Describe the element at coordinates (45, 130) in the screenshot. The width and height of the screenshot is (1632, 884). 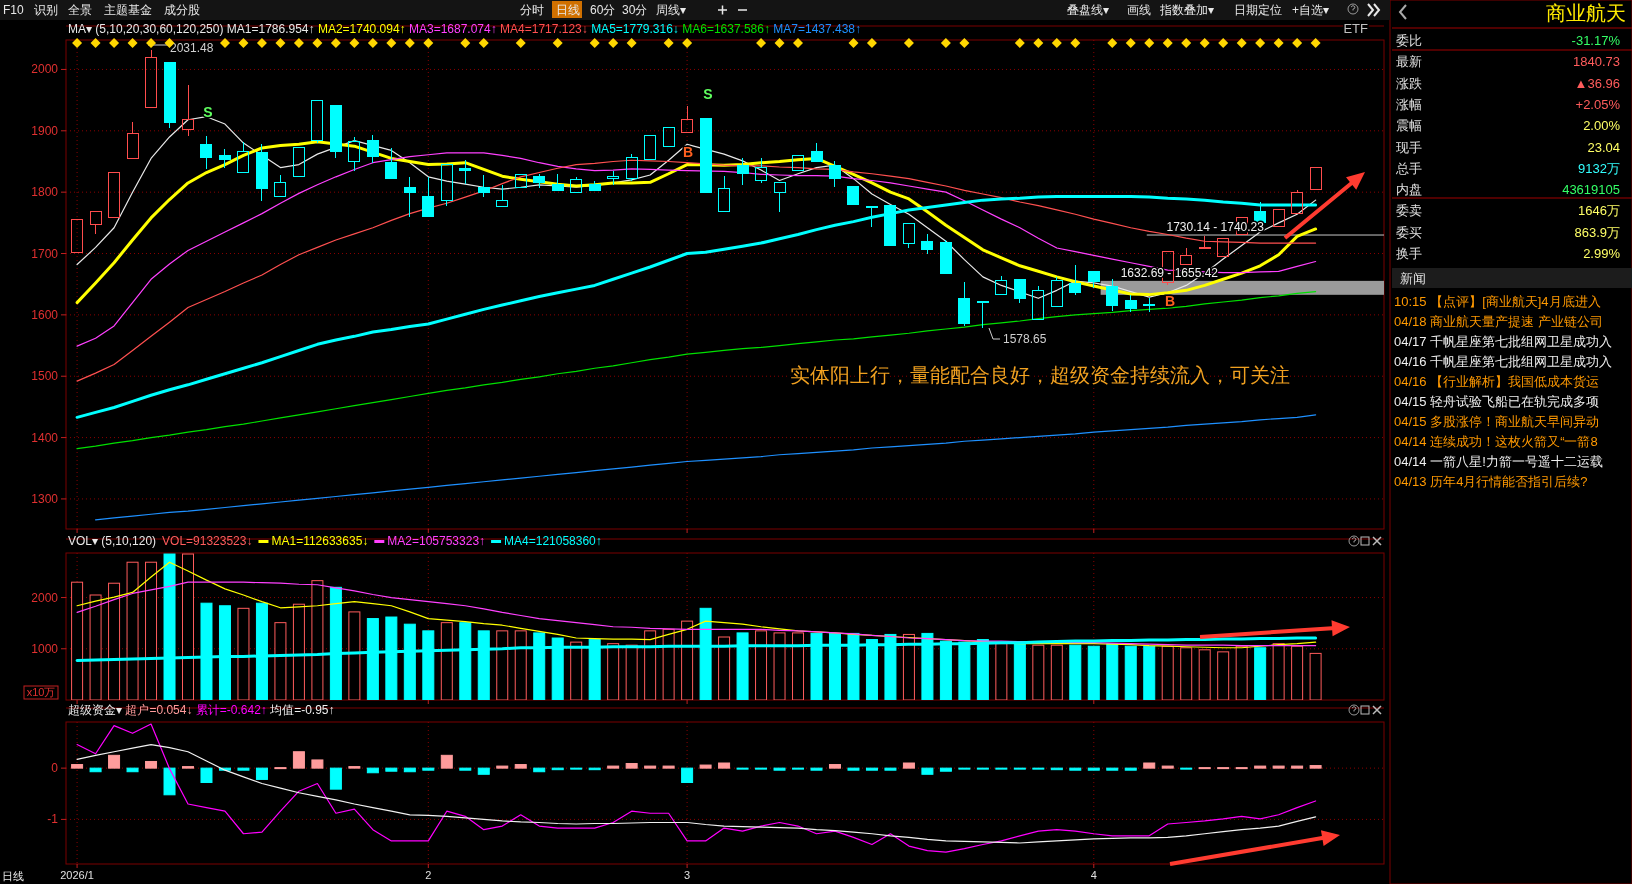
I see `y-tick-label: 1900` at that location.